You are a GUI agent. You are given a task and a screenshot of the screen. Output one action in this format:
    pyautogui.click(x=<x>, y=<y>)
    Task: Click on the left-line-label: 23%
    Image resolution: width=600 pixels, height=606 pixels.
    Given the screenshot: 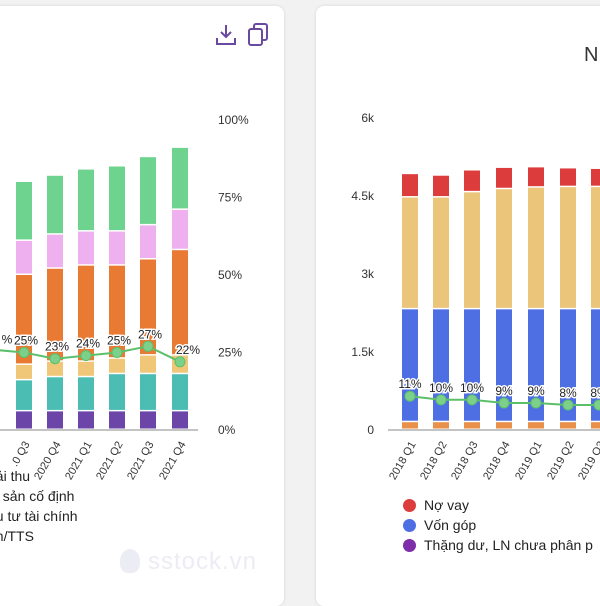 What is the action you would take?
    pyautogui.click(x=57, y=347)
    